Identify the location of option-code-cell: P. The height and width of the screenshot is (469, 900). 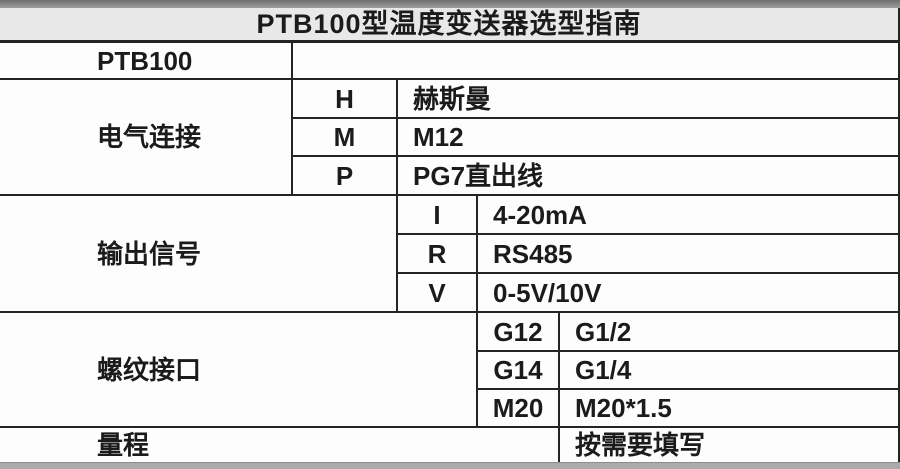
(345, 176).